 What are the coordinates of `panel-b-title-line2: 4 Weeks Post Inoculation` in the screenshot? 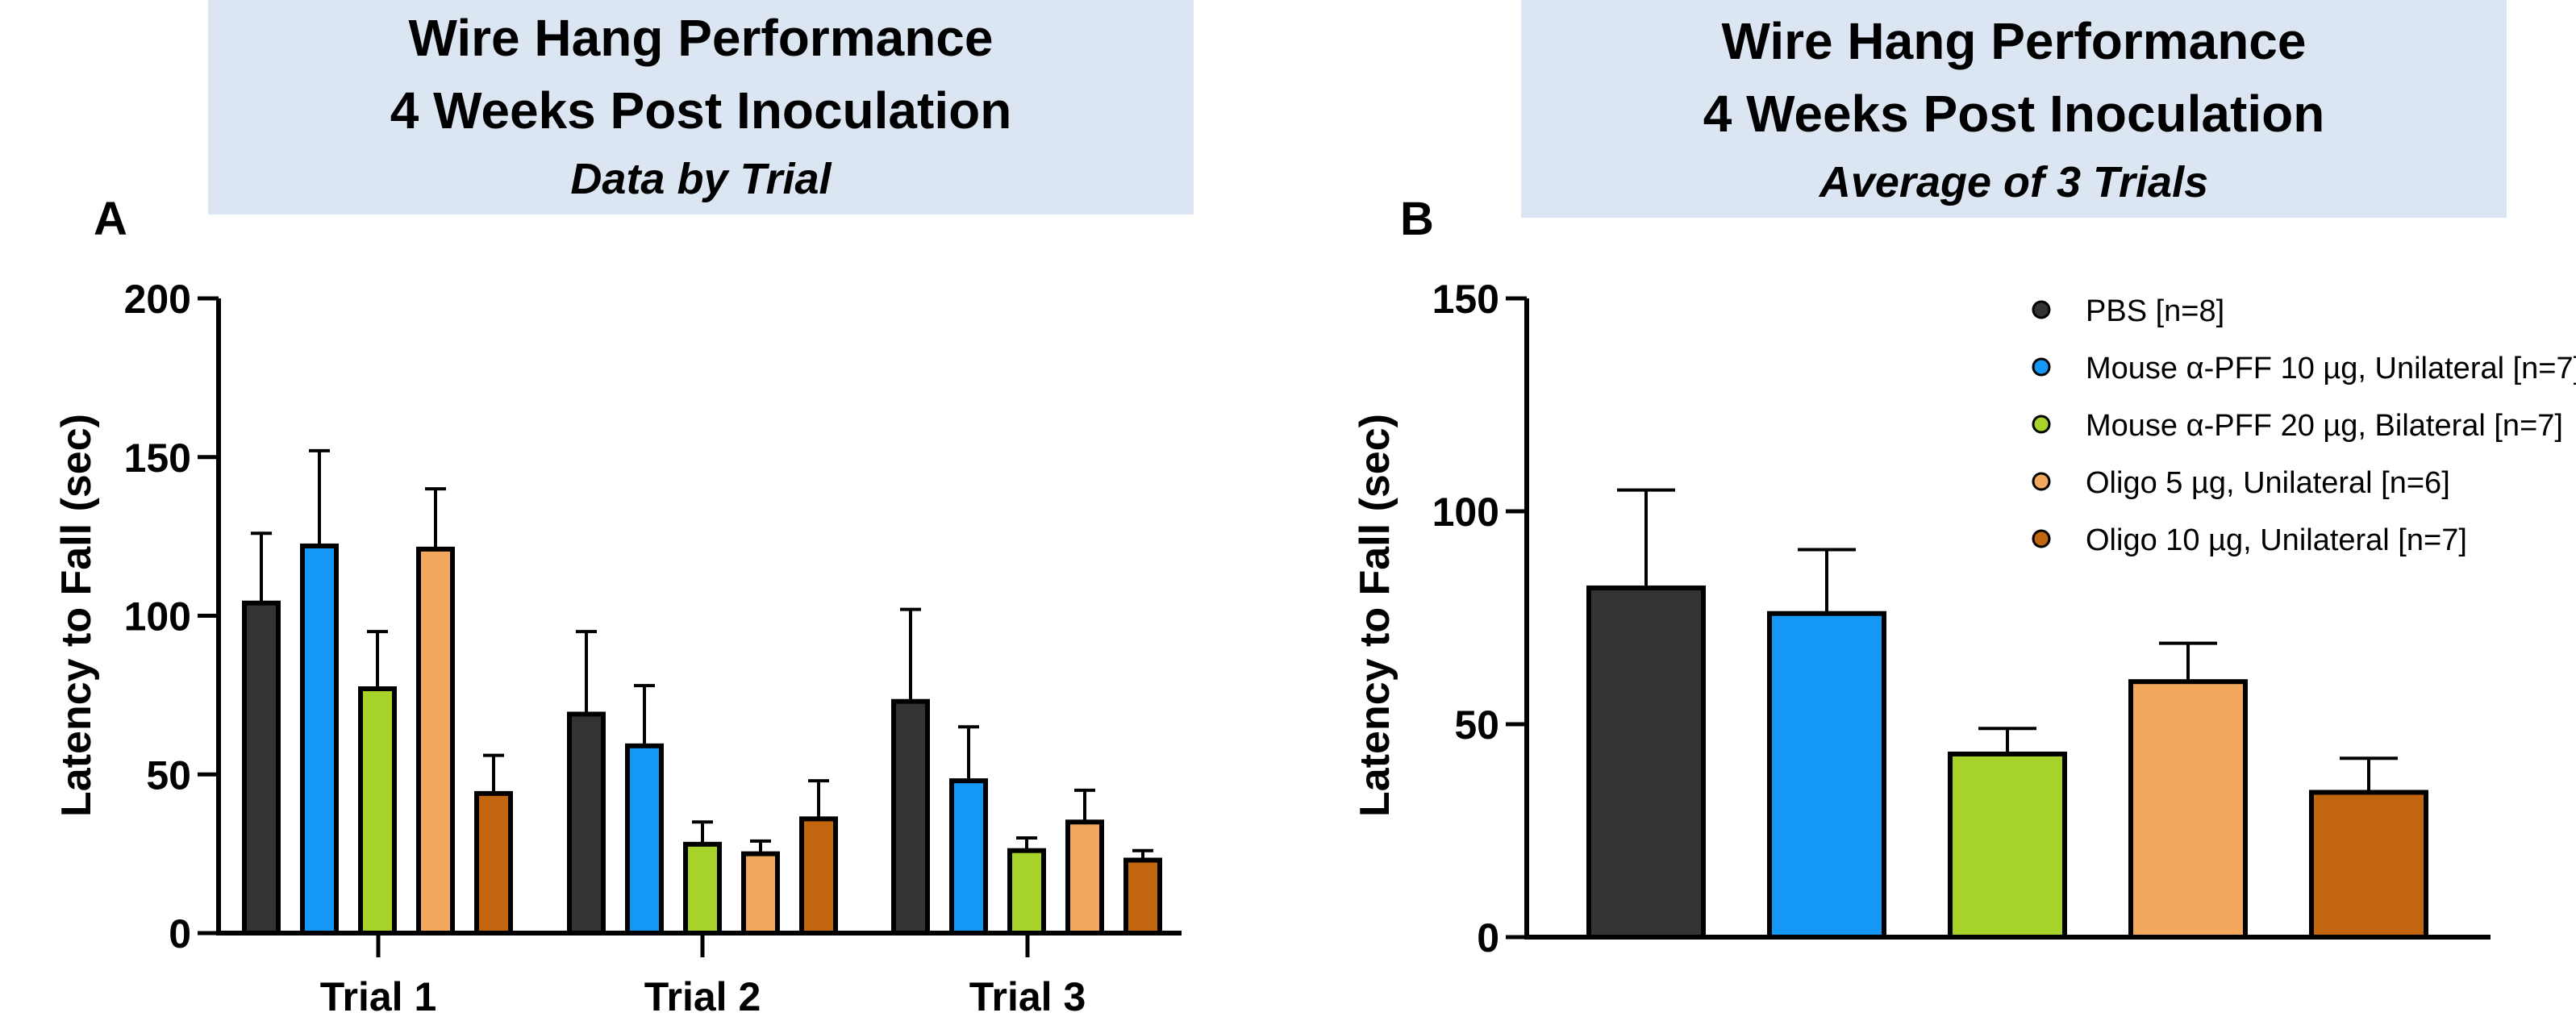 It's located at (2014, 114).